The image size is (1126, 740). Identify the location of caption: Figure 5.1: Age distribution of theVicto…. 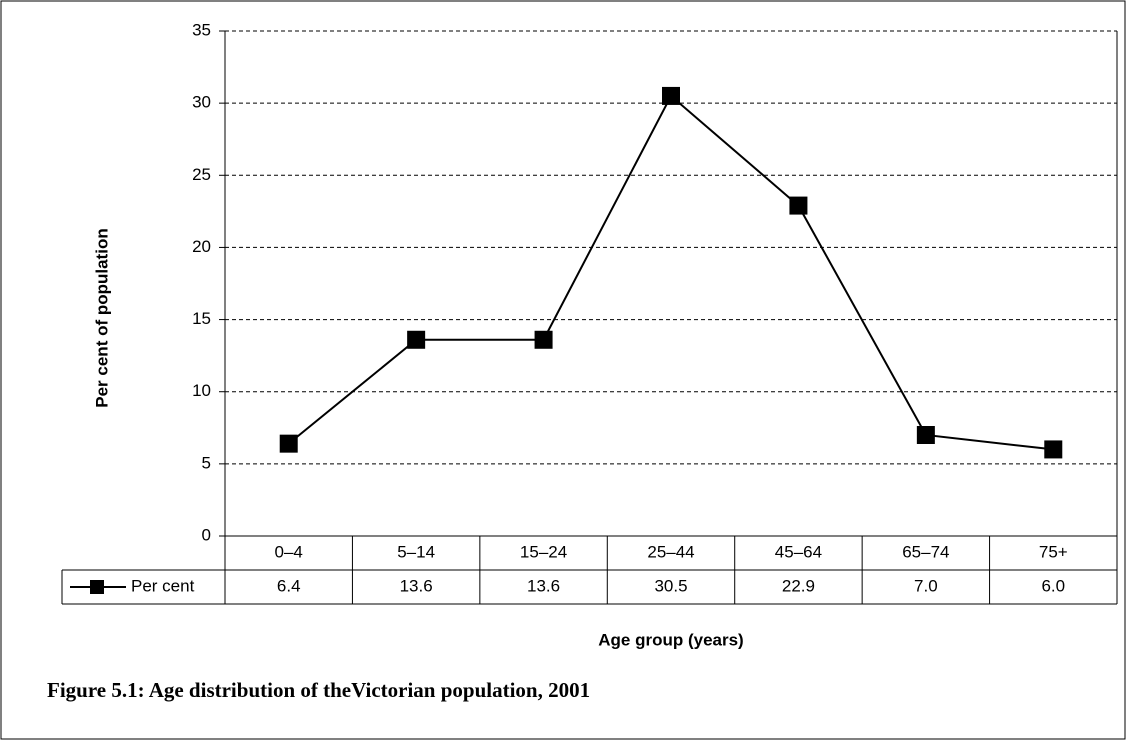
(318, 690).